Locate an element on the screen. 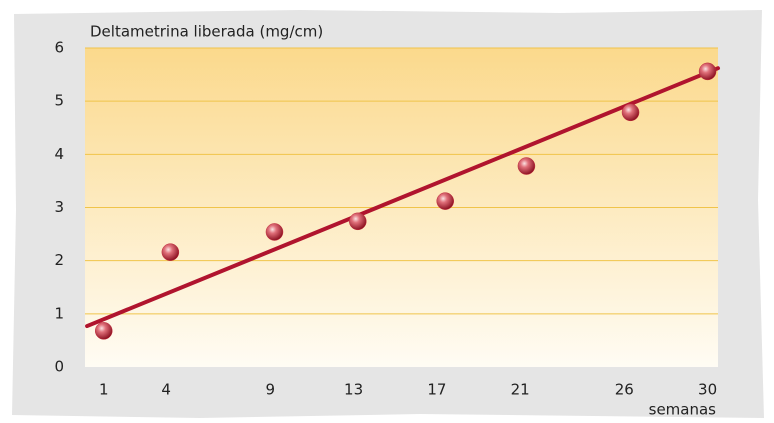  x-tick-label: 30 is located at coordinates (707, 390).